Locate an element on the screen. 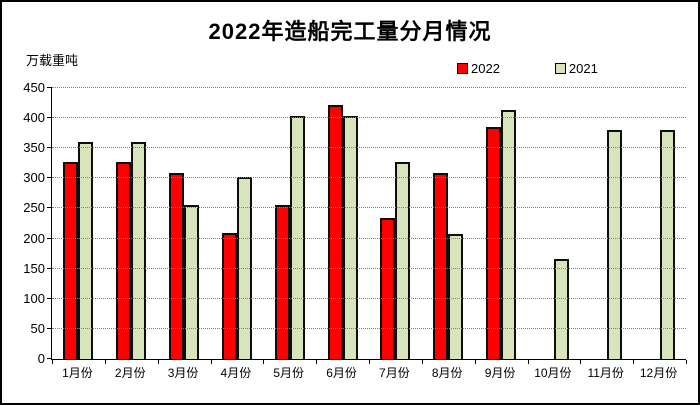 This screenshot has height=405, width=700. x-axis-label-2: 2月份 is located at coordinates (130, 373).